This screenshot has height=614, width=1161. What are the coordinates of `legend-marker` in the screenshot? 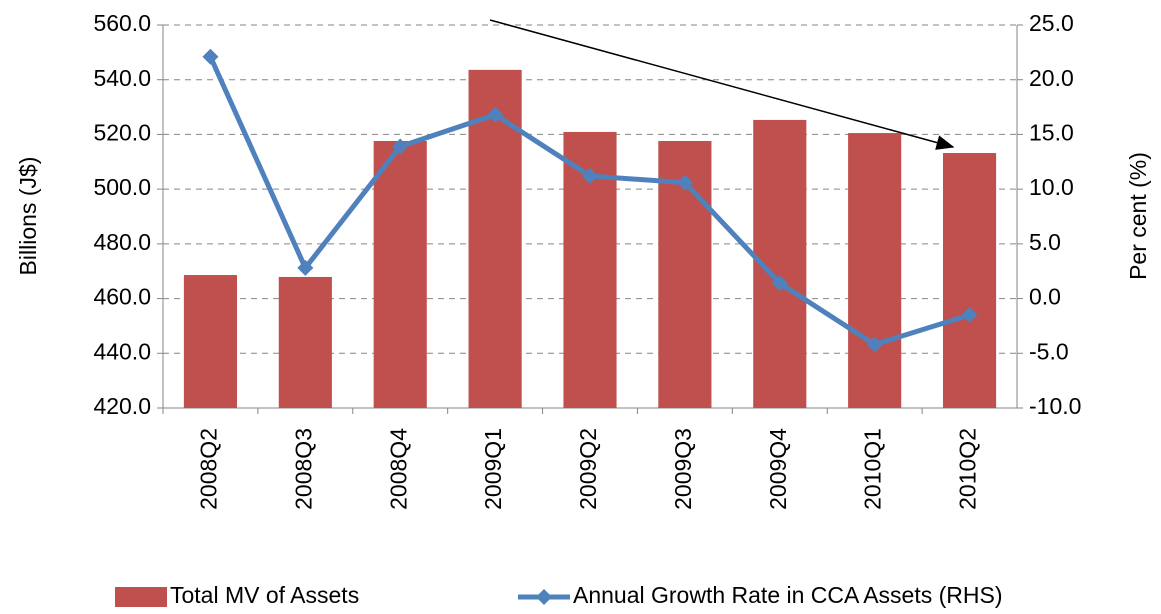 It's located at (544, 597).